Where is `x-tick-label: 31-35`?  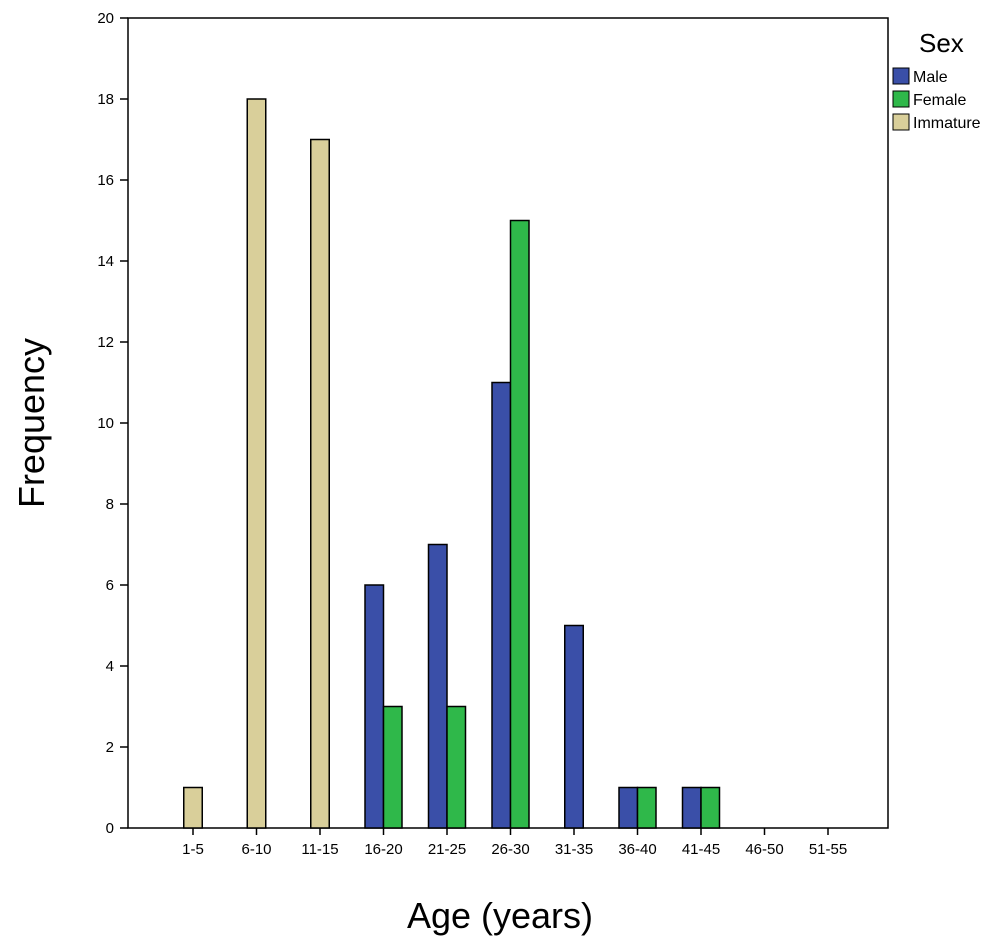
x-tick-label: 31-35 is located at coordinates (574, 849).